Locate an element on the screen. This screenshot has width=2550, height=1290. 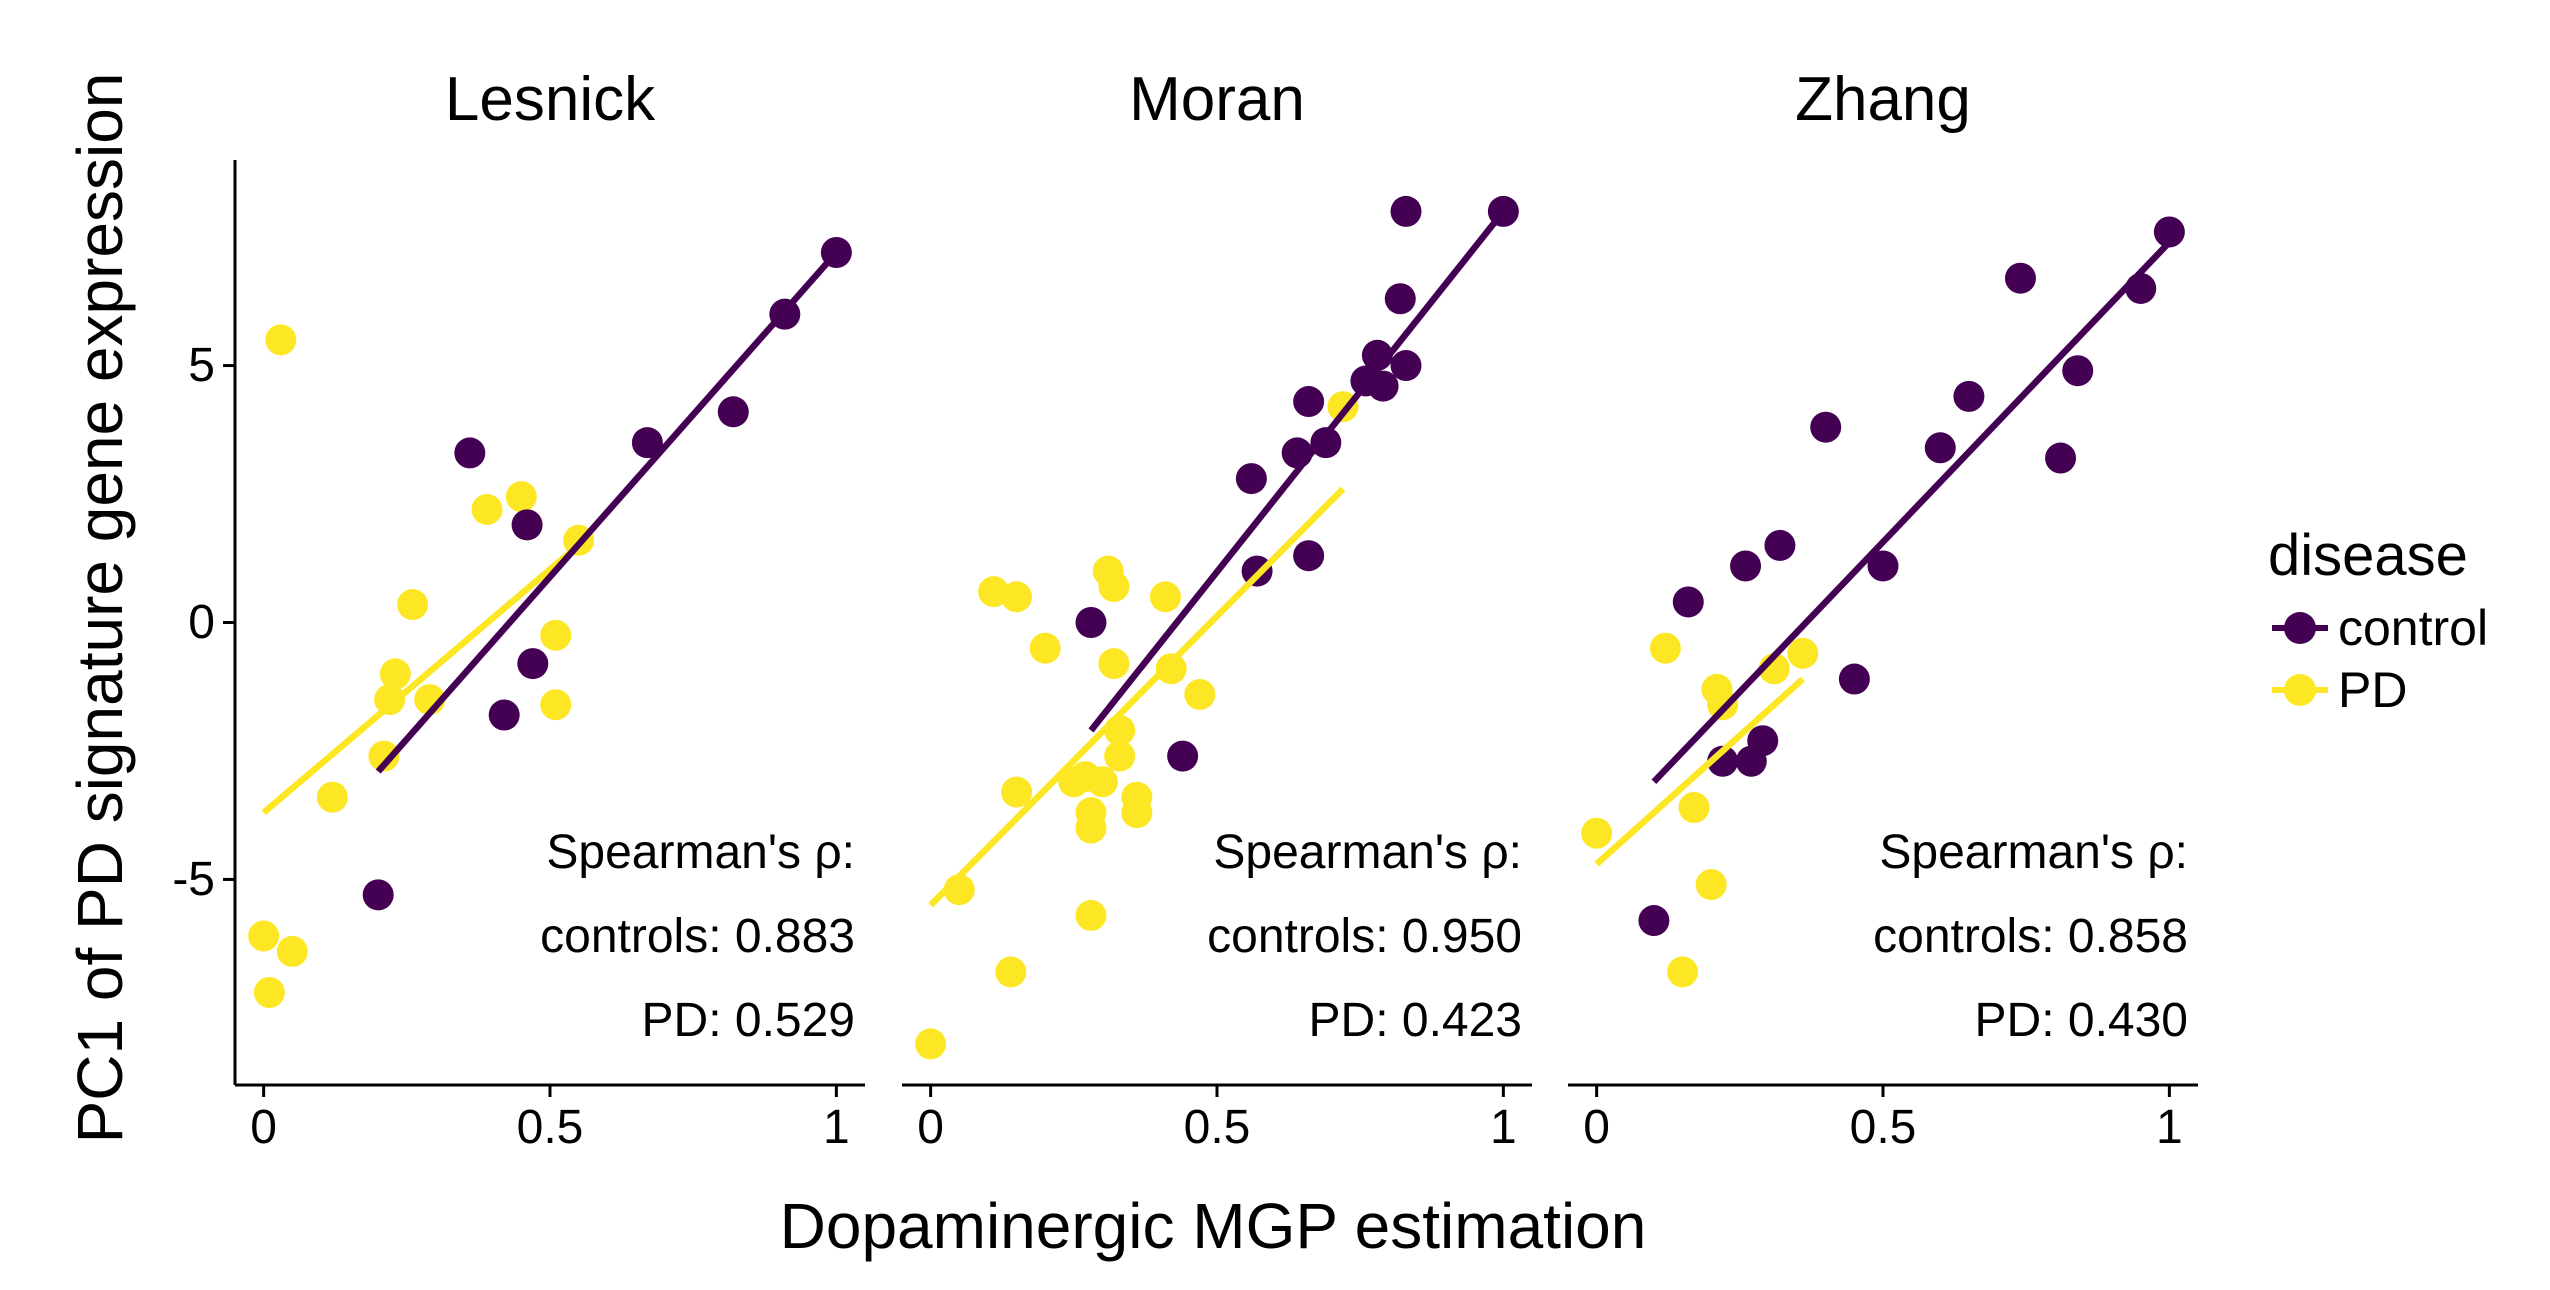
y-axis-title: PC1 of PD signature gene expression is located at coordinates (100, 608).